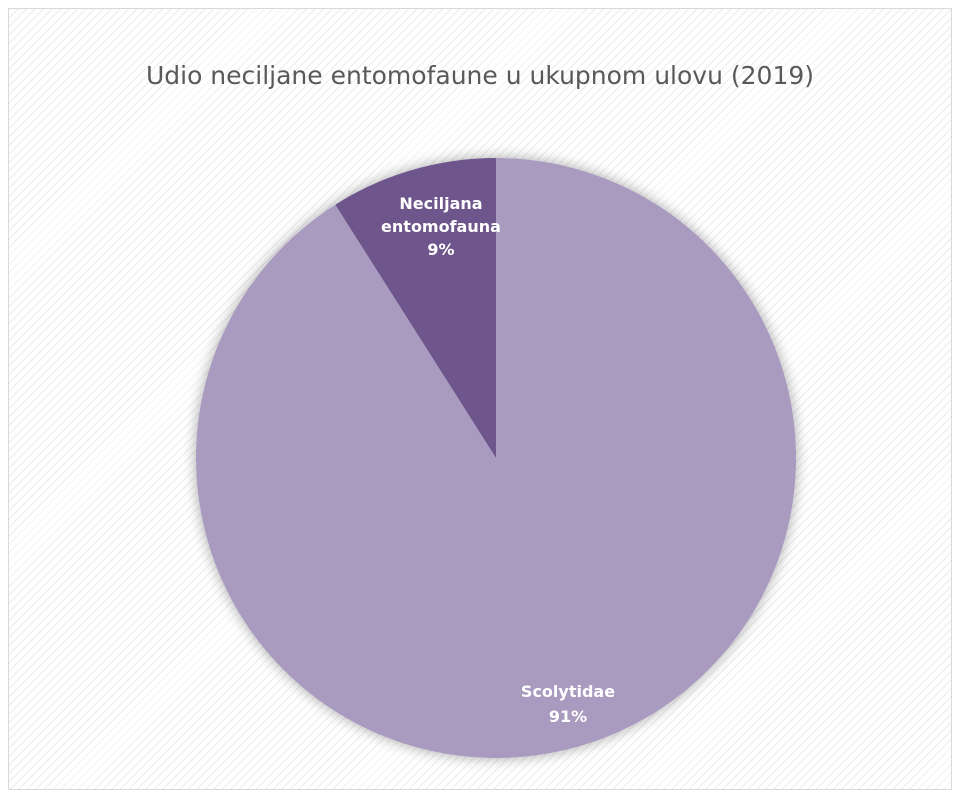  Describe the element at coordinates (568, 716) in the screenshot. I see `slice-label-line: 91%` at that location.